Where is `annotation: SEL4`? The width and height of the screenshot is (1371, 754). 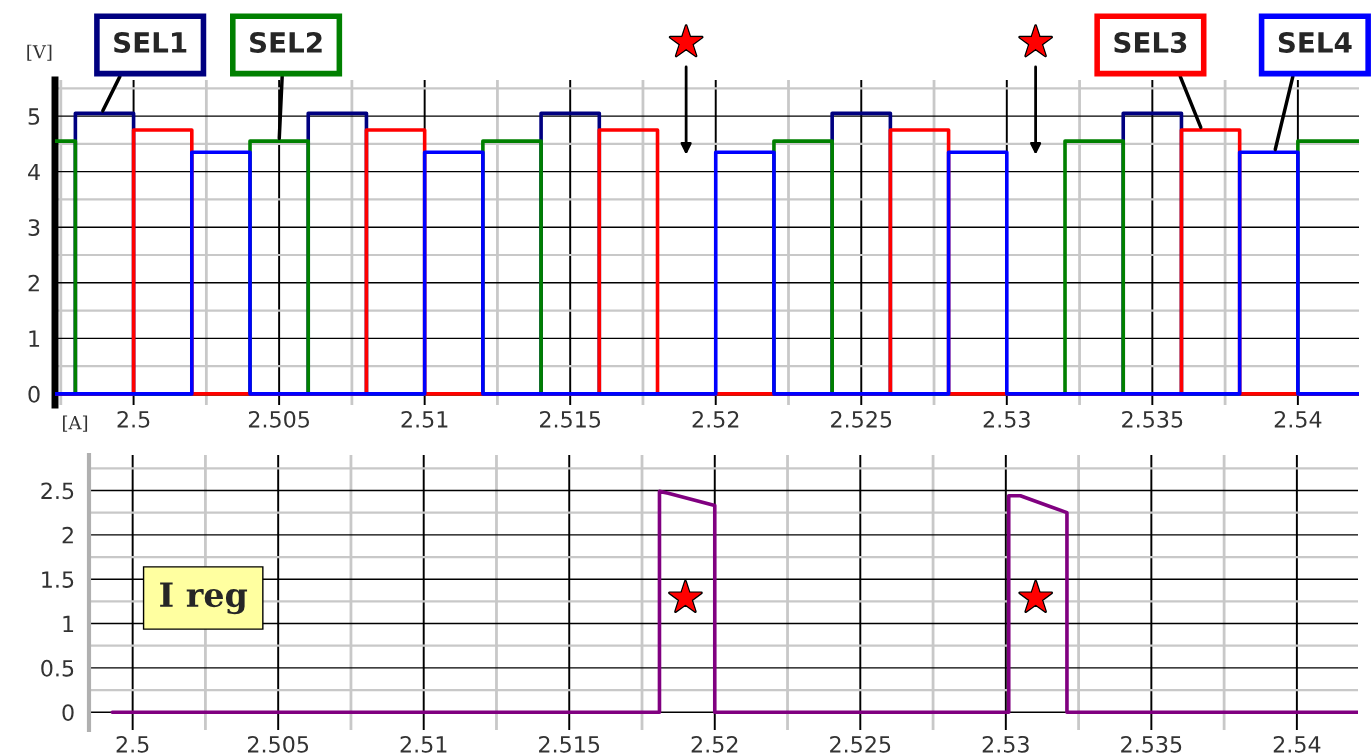
annotation: SEL4 is located at coordinates (1315, 42).